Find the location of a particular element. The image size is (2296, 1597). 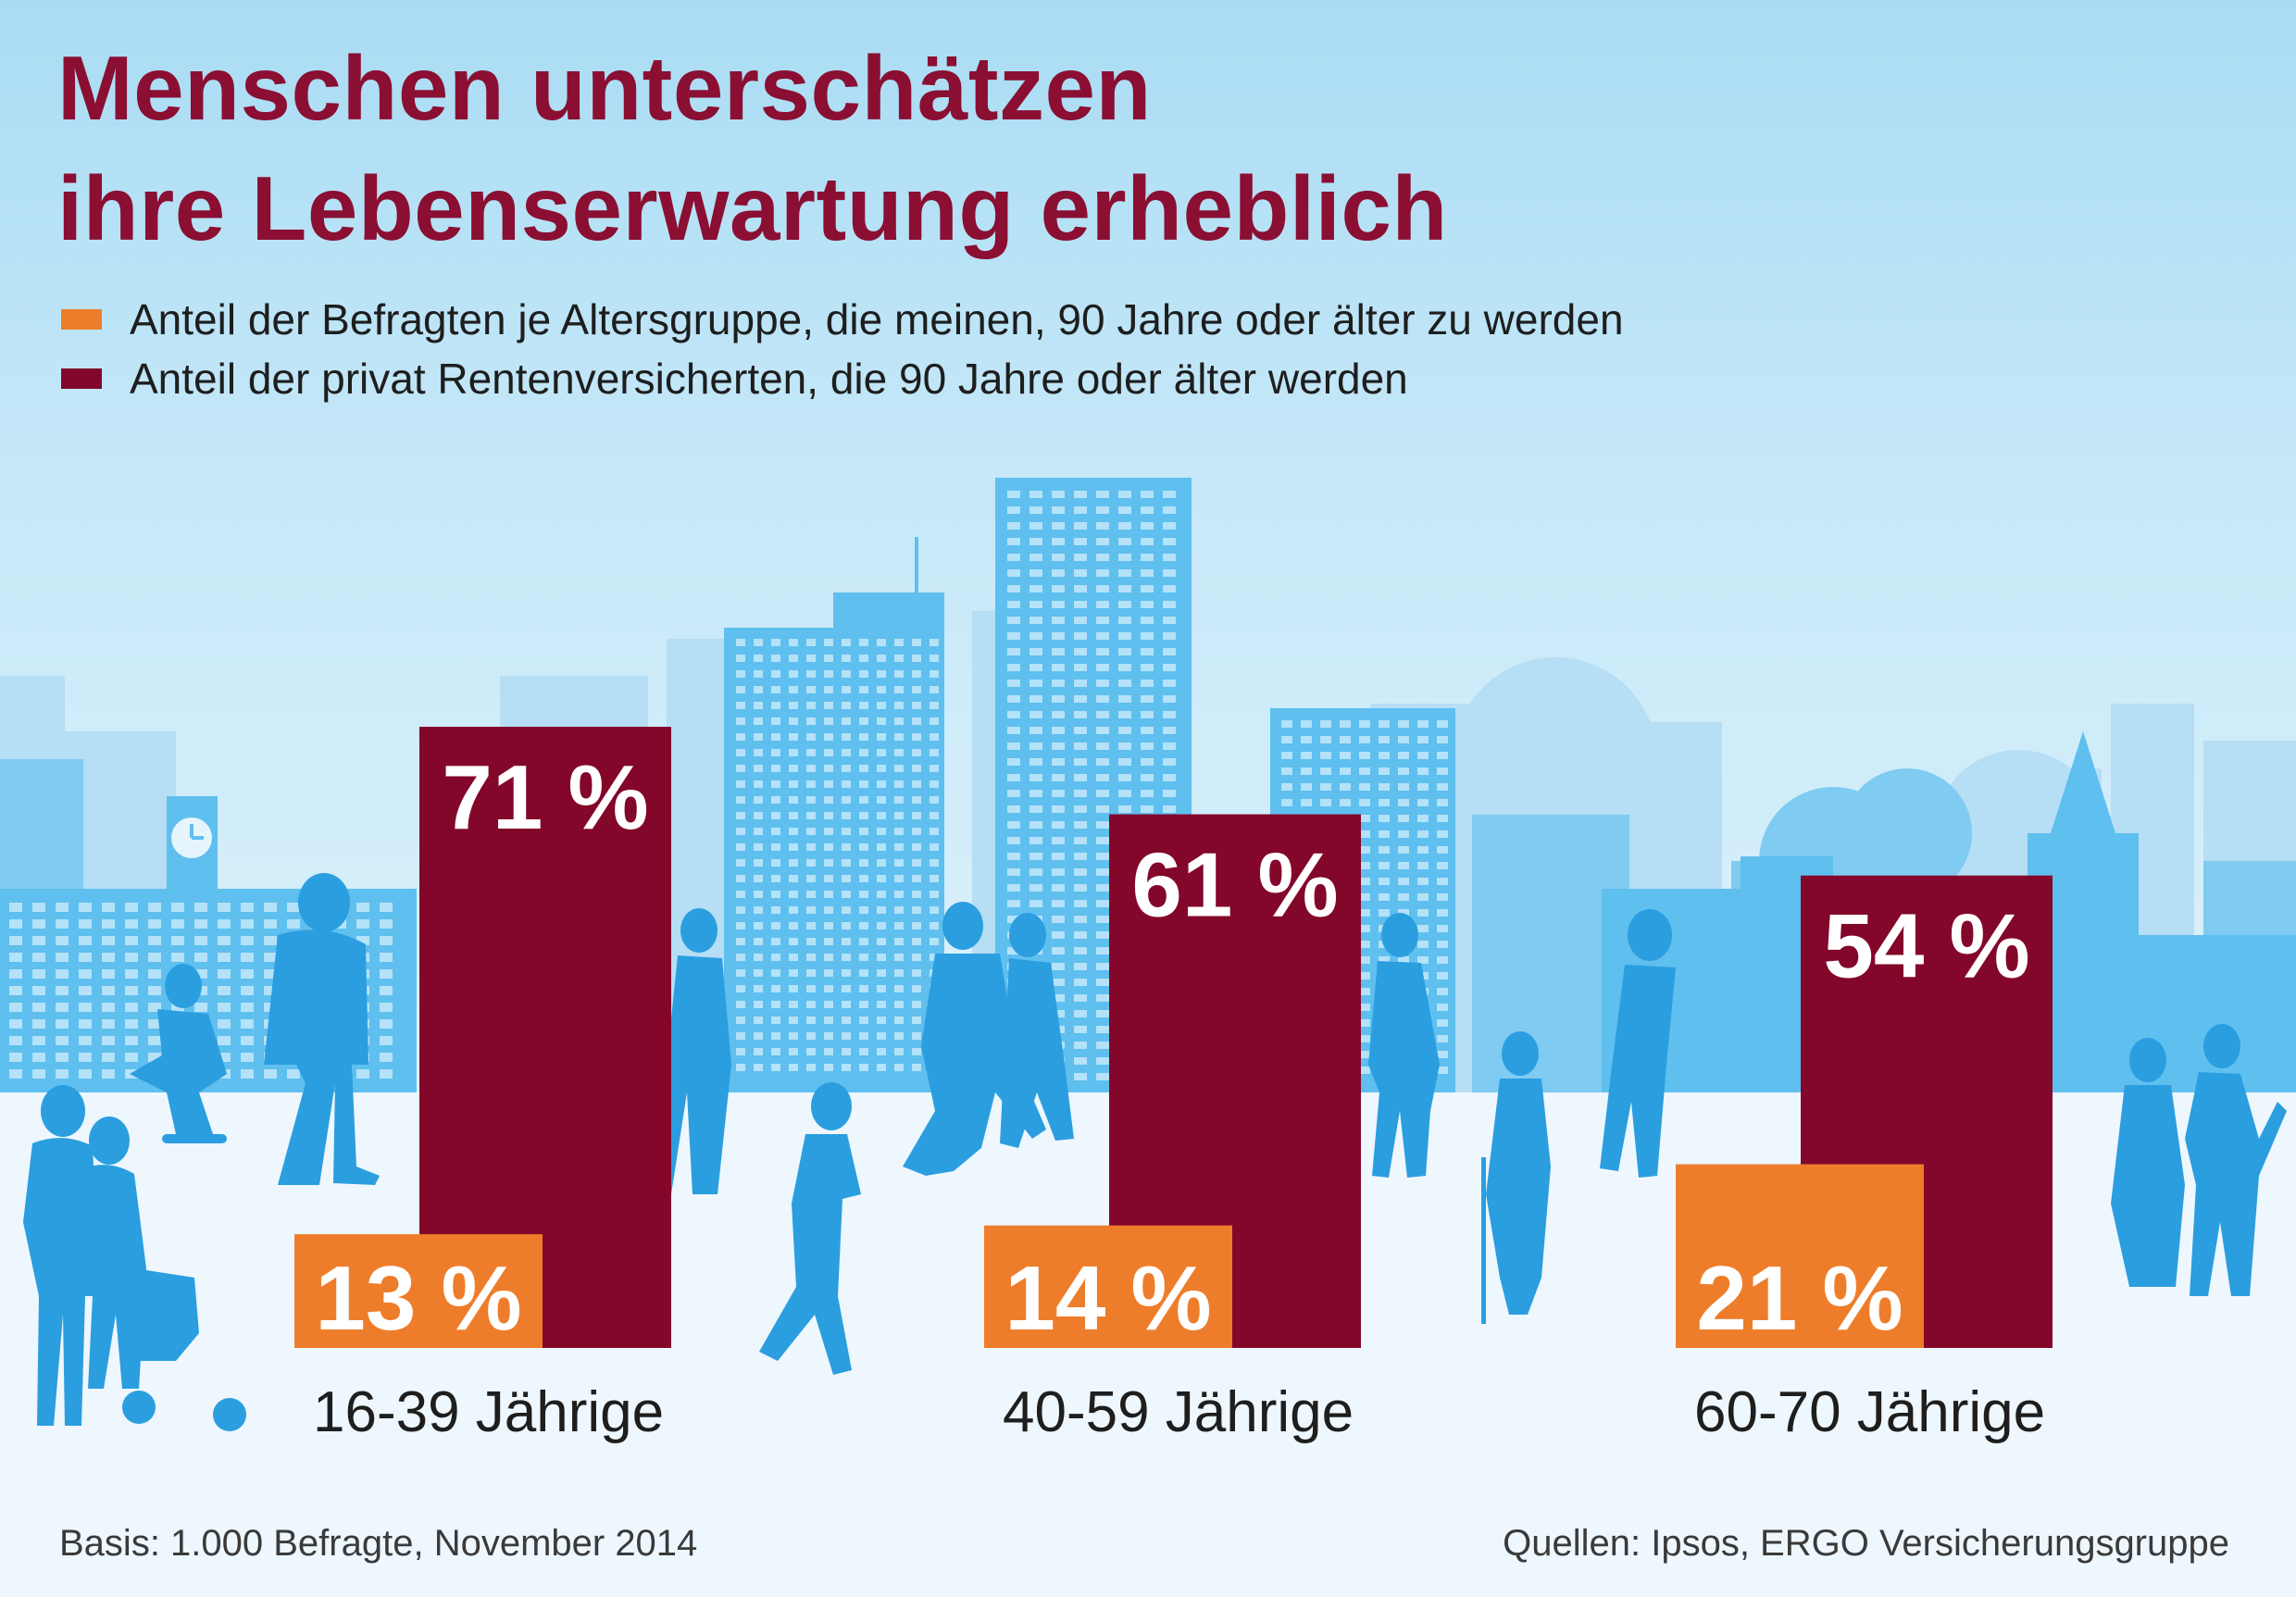

data-label-respondents-2: 14 % is located at coordinates (1107, 1298).